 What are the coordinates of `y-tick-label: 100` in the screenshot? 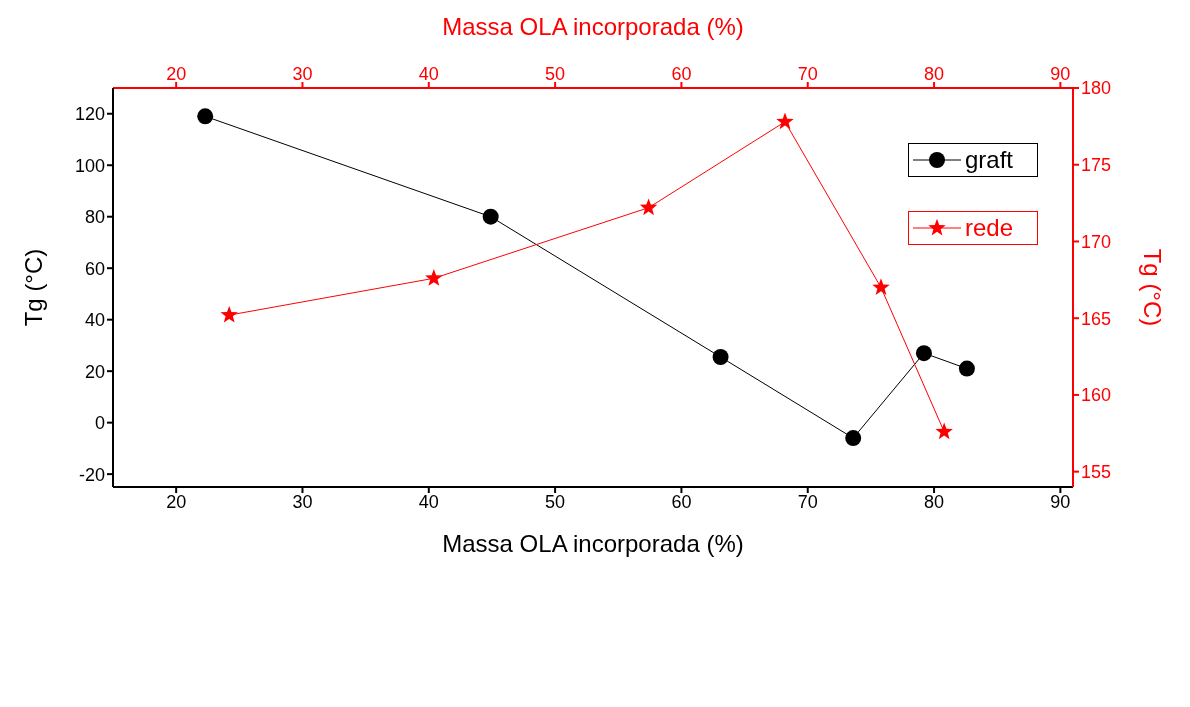 It's located at (89, 165).